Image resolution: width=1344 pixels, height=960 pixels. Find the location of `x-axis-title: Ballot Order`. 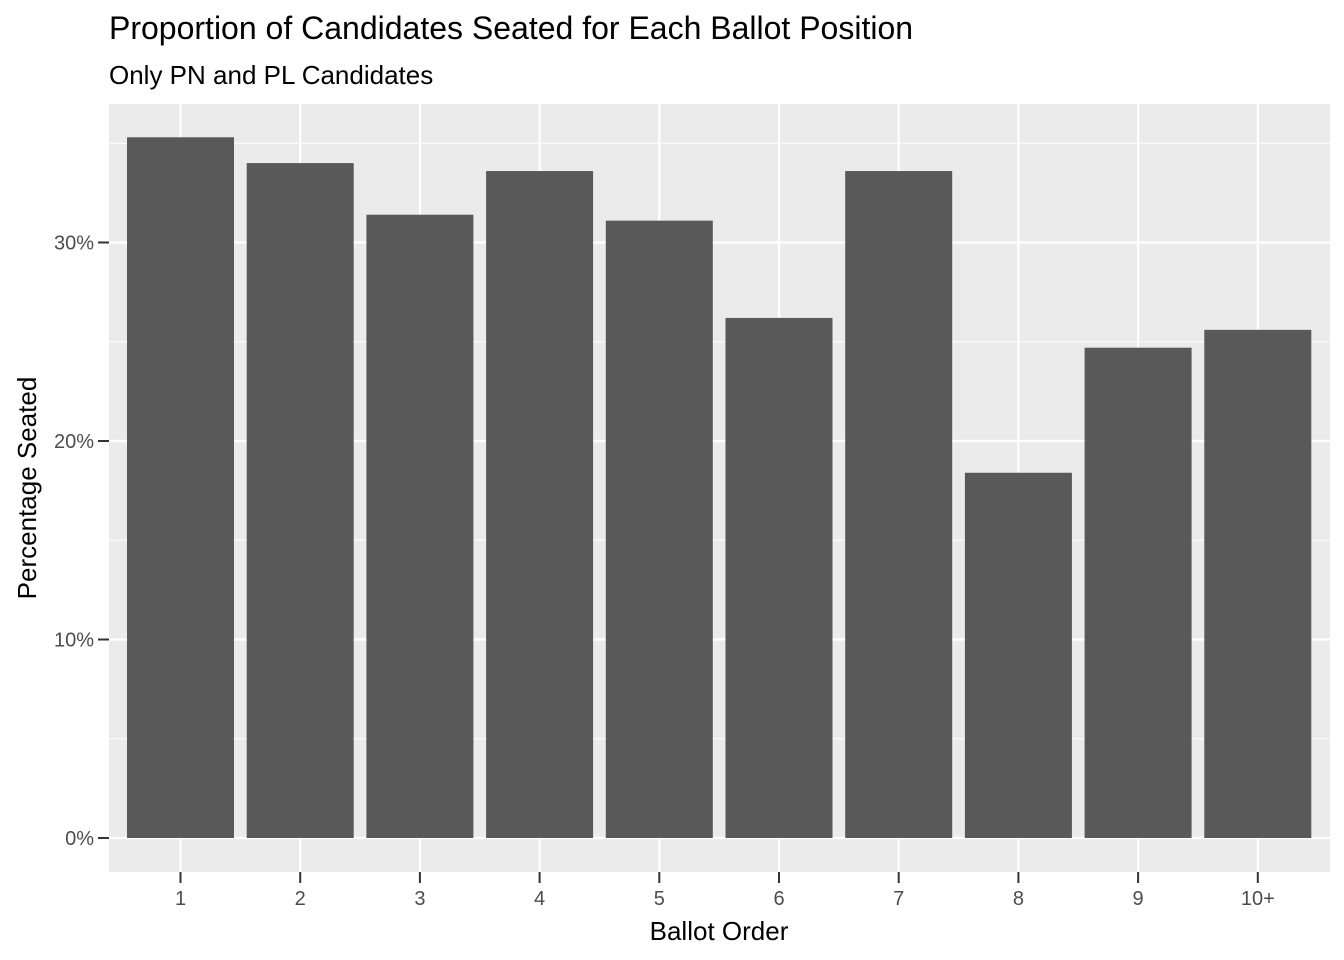

x-axis-title: Ballot Order is located at coordinates (719, 931).